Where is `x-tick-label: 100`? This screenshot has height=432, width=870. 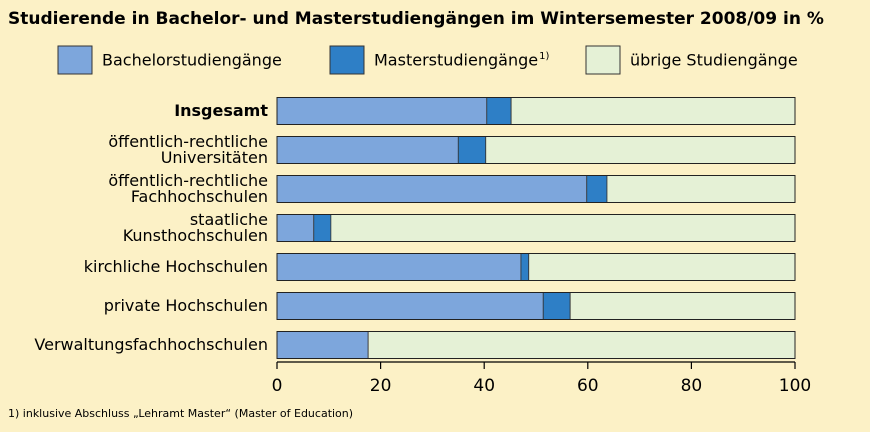 x-tick-label: 100 is located at coordinates (795, 386).